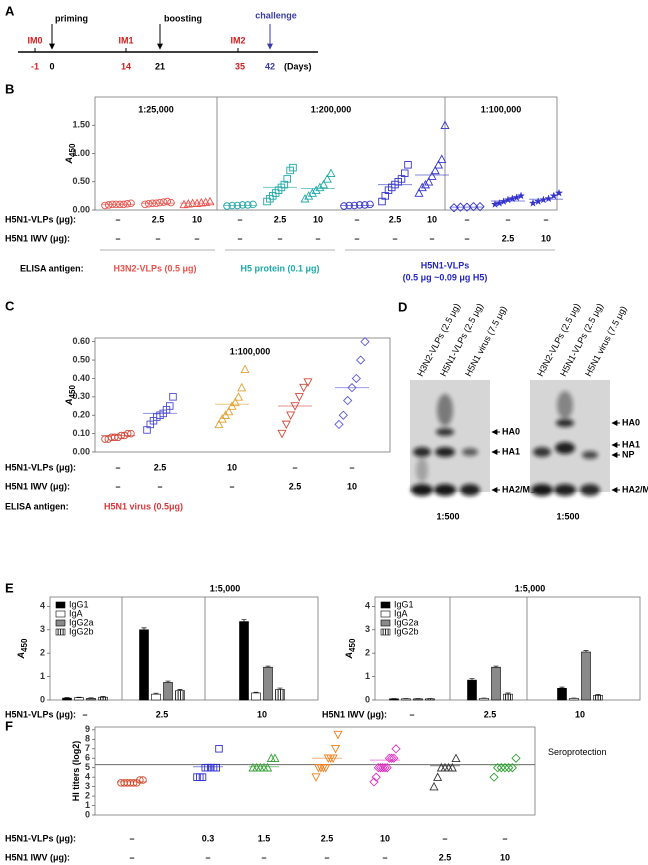 The image size is (648, 865). What do you see at coordinates (445, 277) in the screenshot?
I see `antigen-detail: (0.5 μg ~0.09 μg H5)` at bounding box center [445, 277].